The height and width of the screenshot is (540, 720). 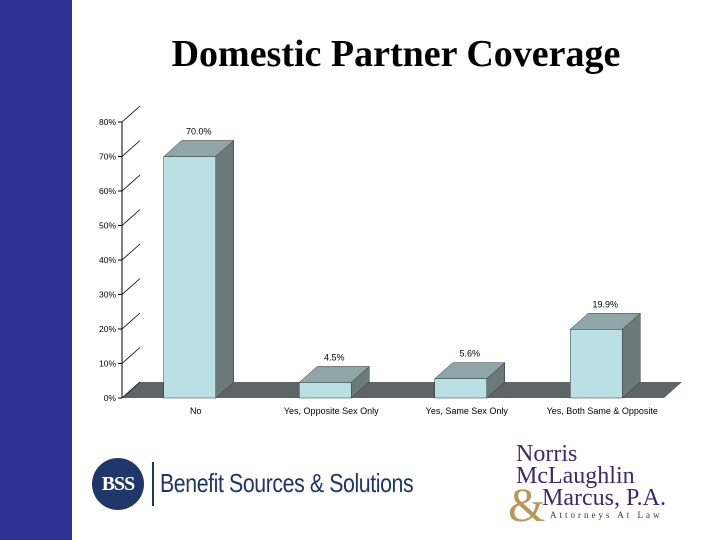 What do you see at coordinates (107, 329) in the screenshot?
I see `y-tick-label: 20%` at bounding box center [107, 329].